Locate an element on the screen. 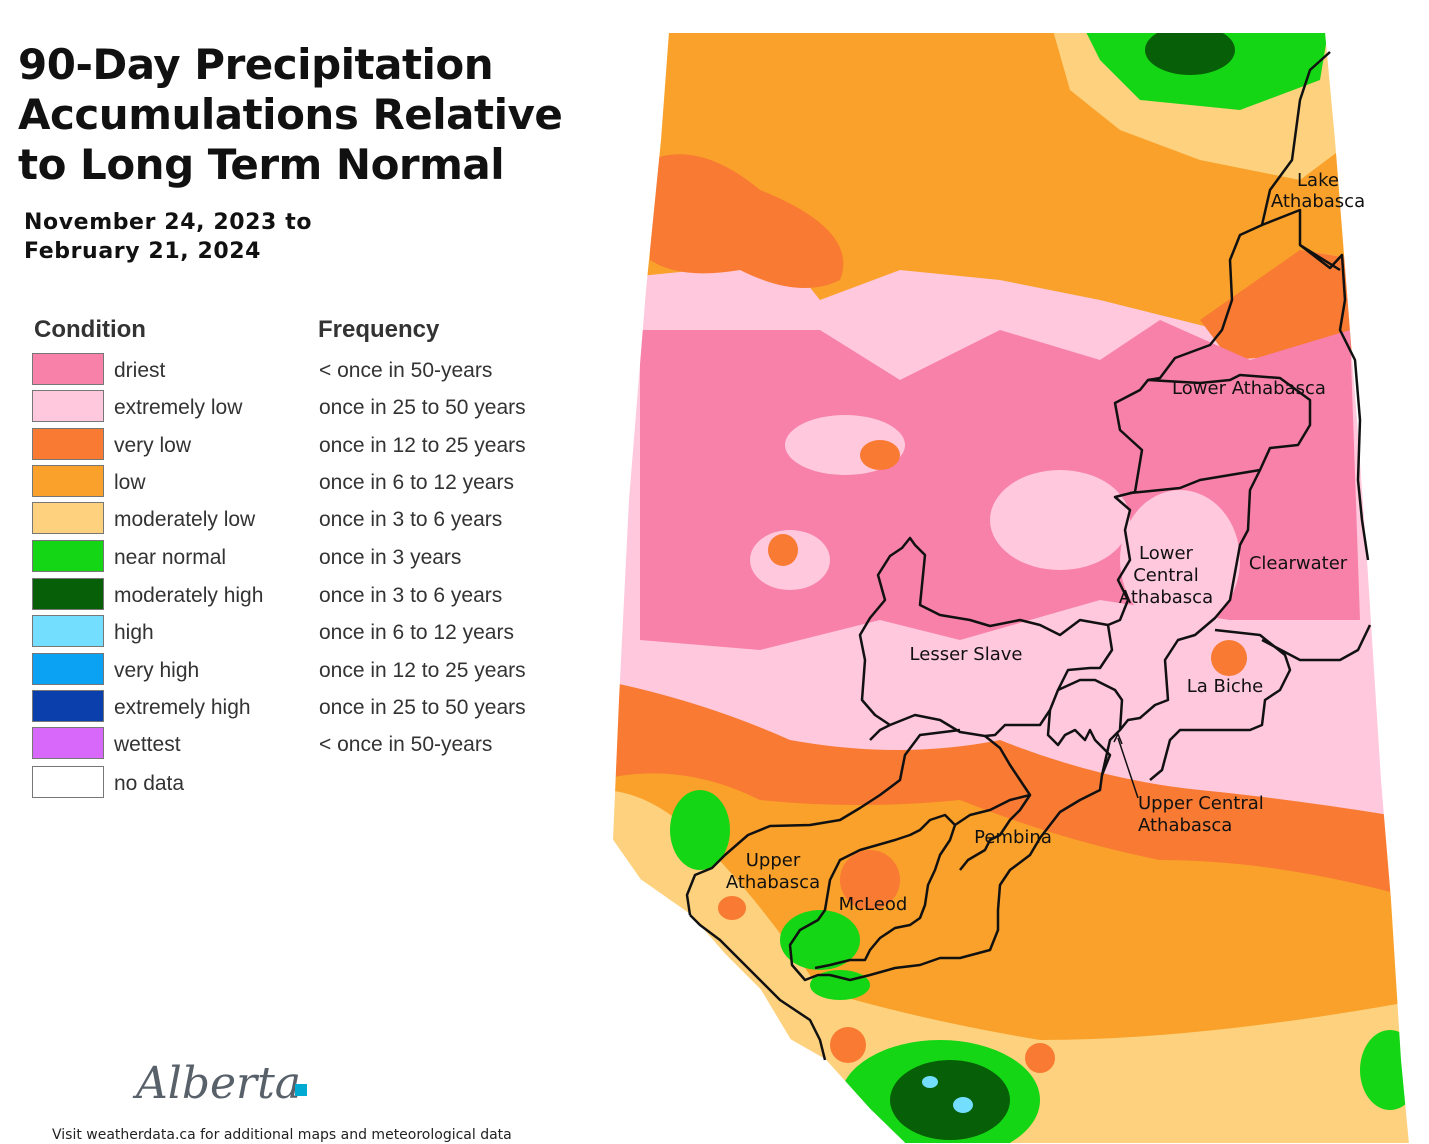 The width and height of the screenshot is (1429, 1144). legend-item-very-high: very high once in 12 to 25 years is located at coordinates (312, 671).